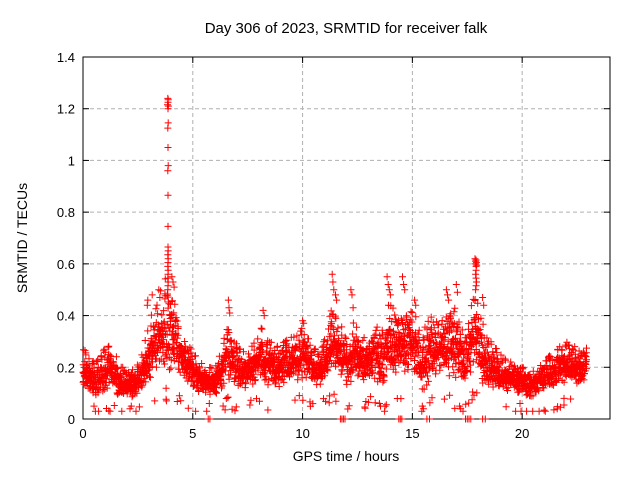 This screenshot has width=640, height=480. What do you see at coordinates (192, 433) in the screenshot?
I see `x-tick-label: 5` at bounding box center [192, 433].